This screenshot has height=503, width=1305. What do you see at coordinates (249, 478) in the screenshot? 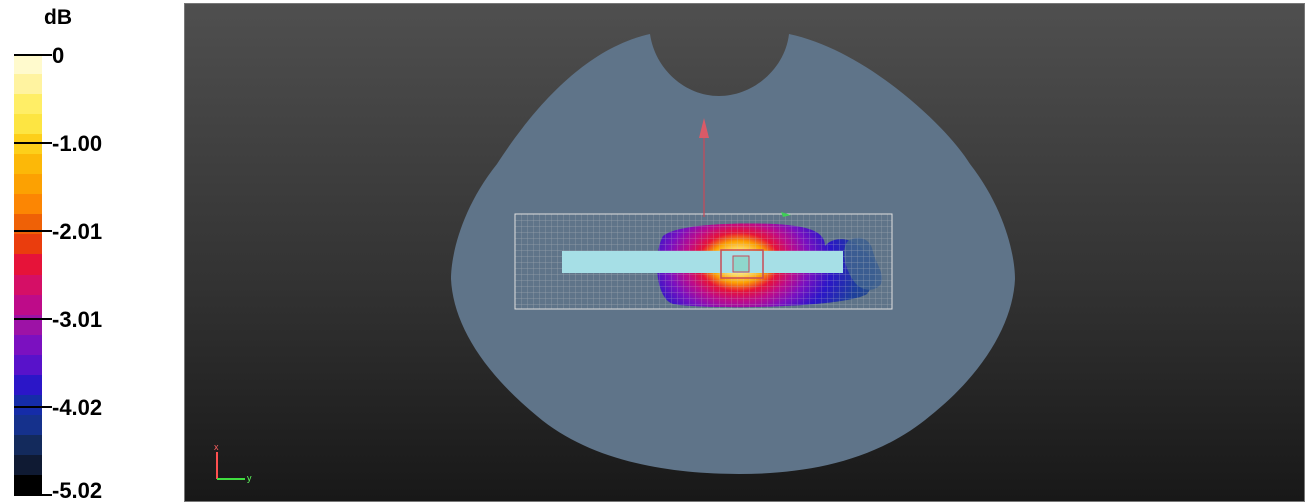
I see `axis-y-label: y` at bounding box center [249, 478].